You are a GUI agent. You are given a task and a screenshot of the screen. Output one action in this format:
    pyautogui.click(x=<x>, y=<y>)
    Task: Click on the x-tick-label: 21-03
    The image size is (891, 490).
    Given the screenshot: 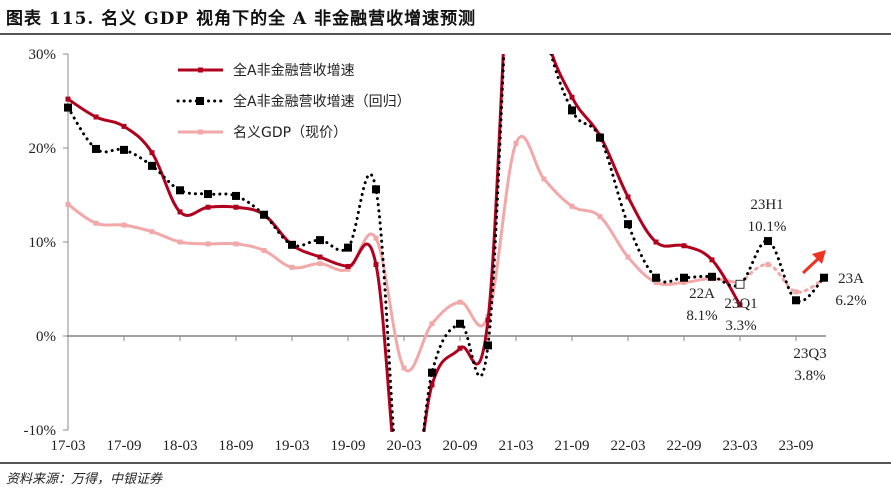 What is the action you would take?
    pyautogui.click(x=516, y=446)
    